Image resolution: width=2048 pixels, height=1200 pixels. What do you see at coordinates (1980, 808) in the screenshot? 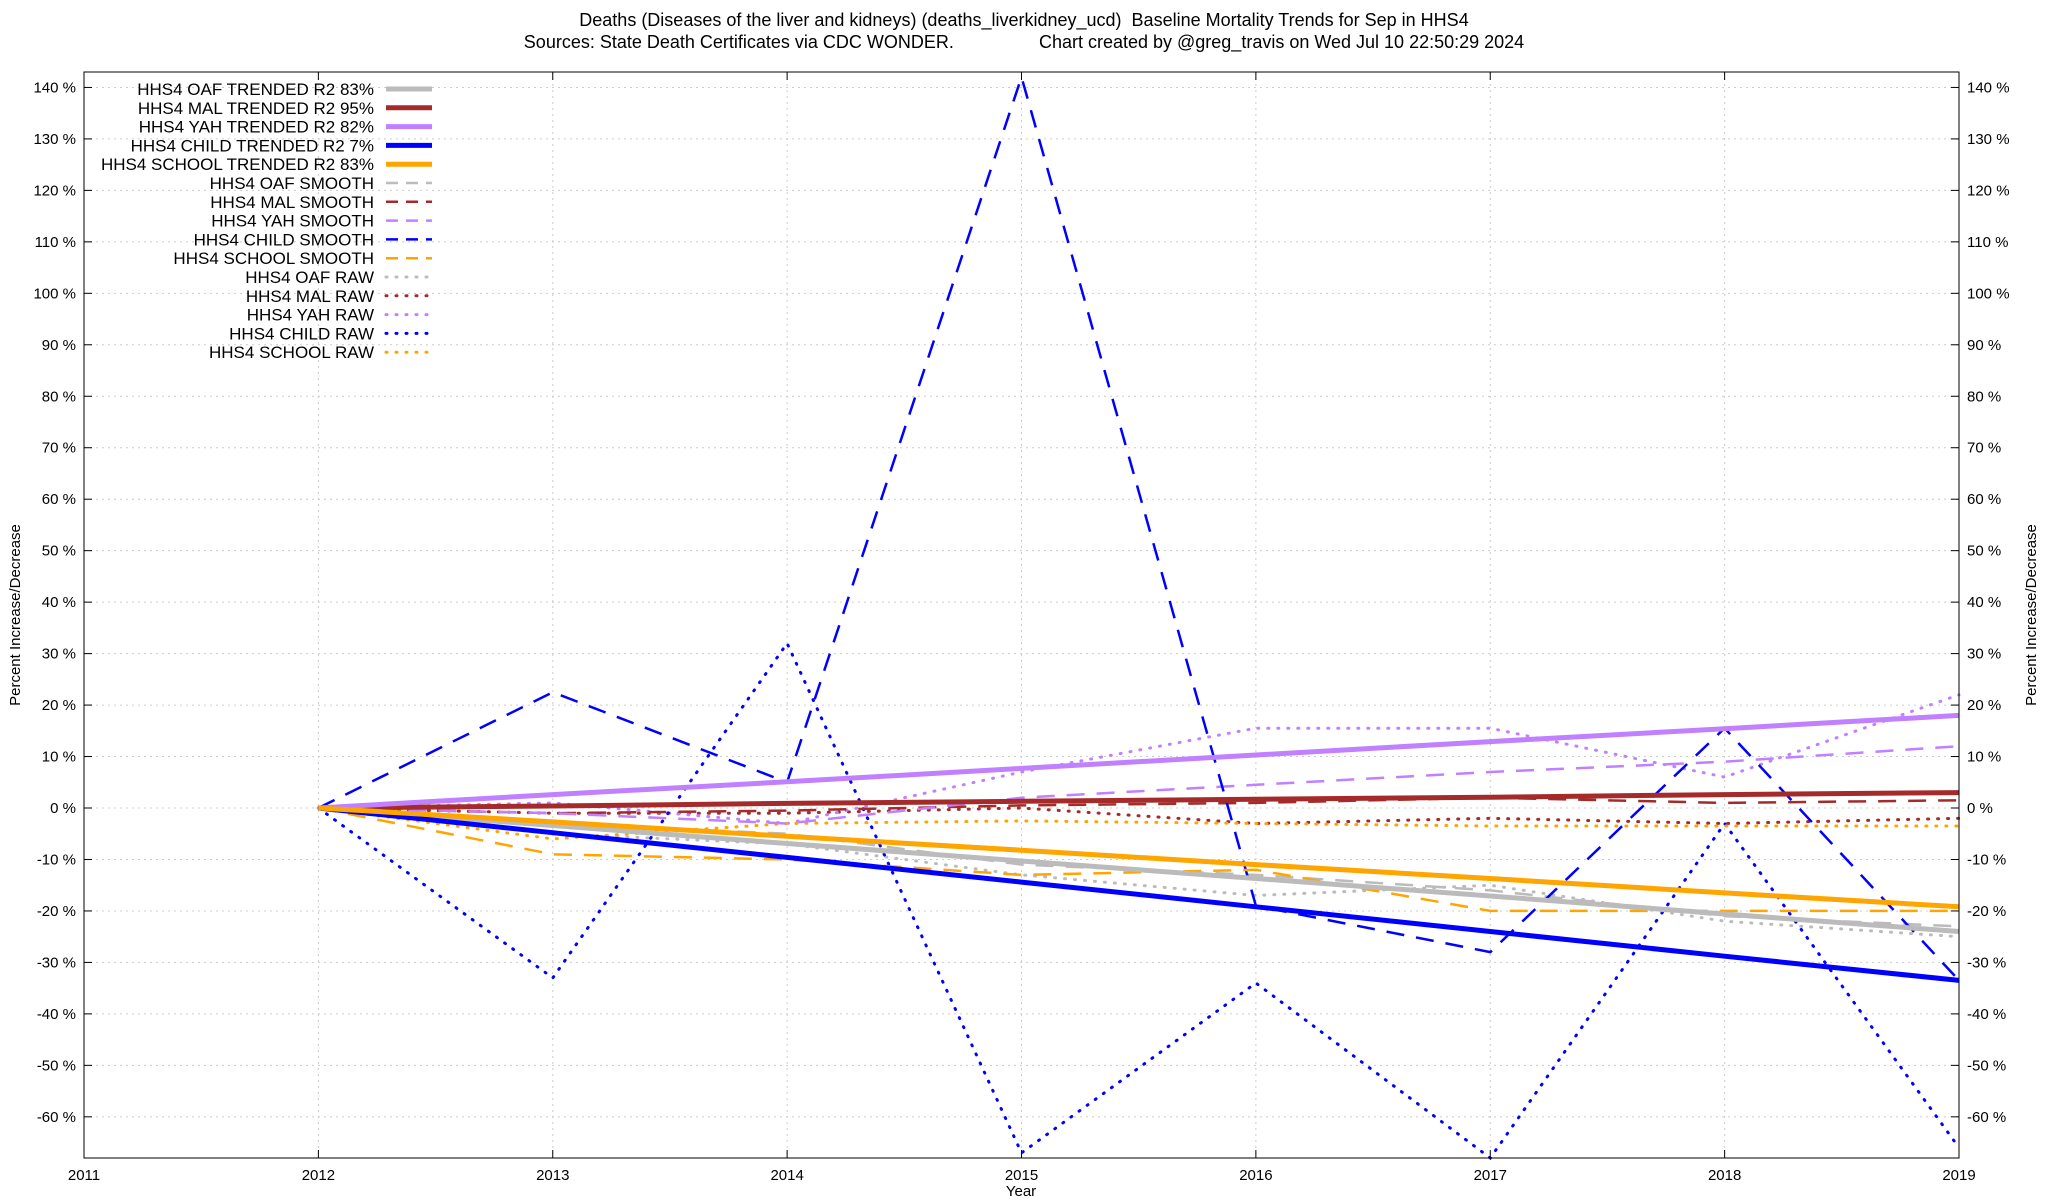
I see `y-tick-label-right: 0 %` at bounding box center [1980, 808].